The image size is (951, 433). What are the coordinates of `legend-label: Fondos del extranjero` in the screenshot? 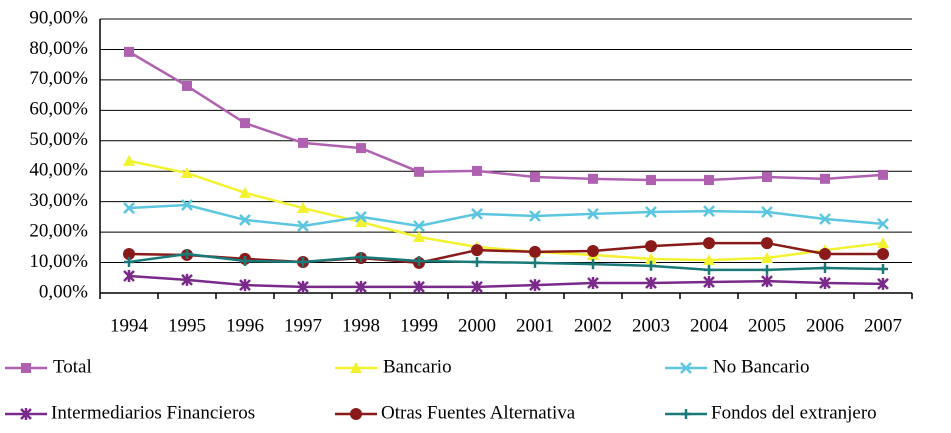 It's located at (794, 412).